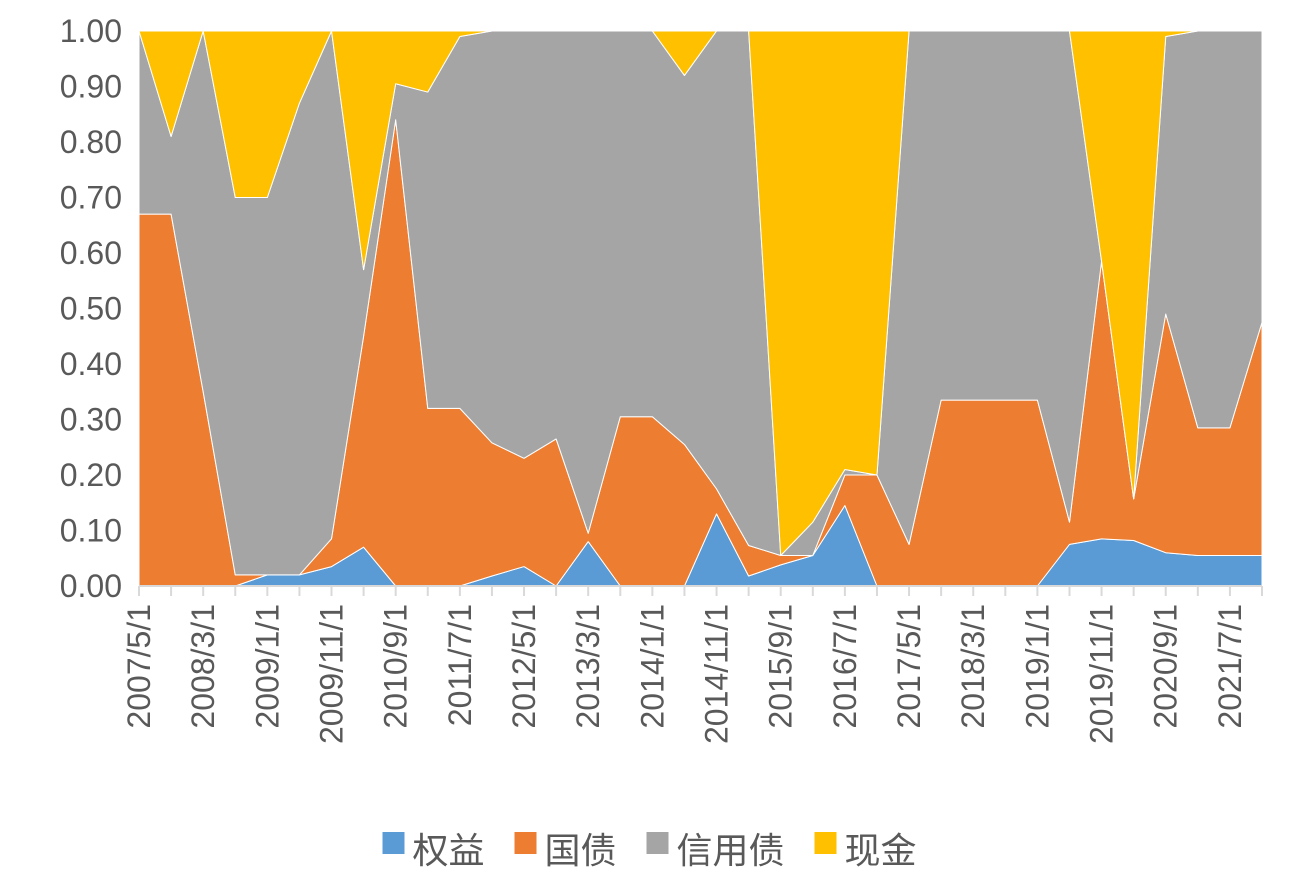 Image resolution: width=1299 pixels, height=879 pixels. What do you see at coordinates (1166, 666) in the screenshot?
I see `x-tick-label: 2020/9/1` at bounding box center [1166, 666].